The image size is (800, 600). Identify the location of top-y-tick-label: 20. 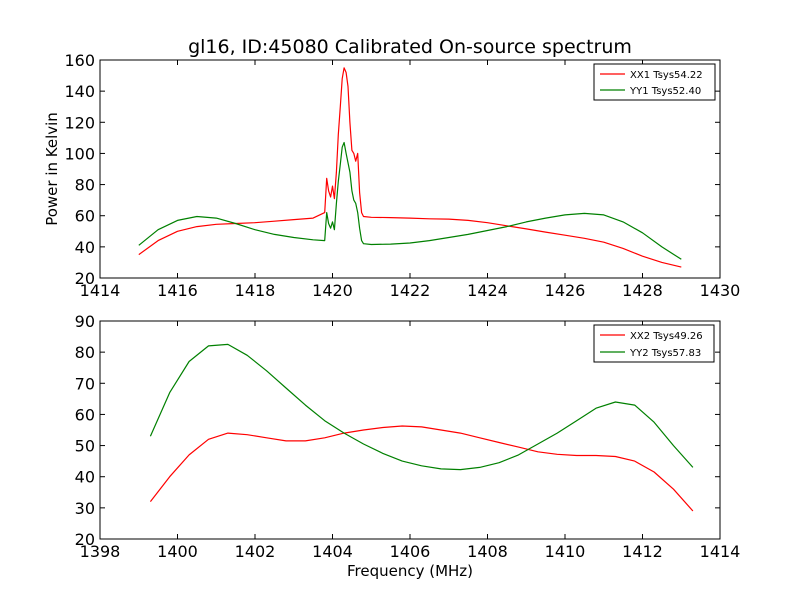
(85, 278).